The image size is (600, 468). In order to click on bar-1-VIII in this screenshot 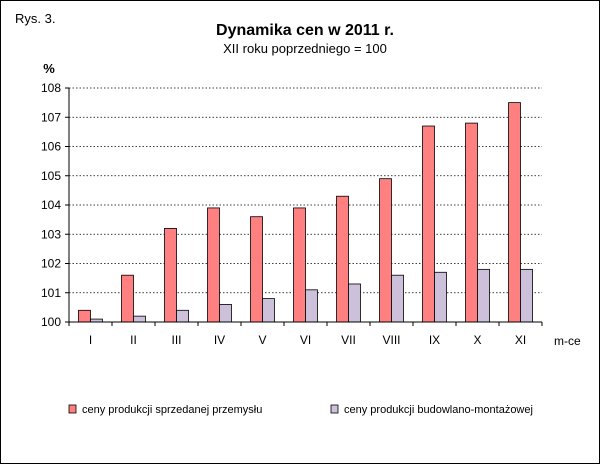, I will do `click(385, 250)`.